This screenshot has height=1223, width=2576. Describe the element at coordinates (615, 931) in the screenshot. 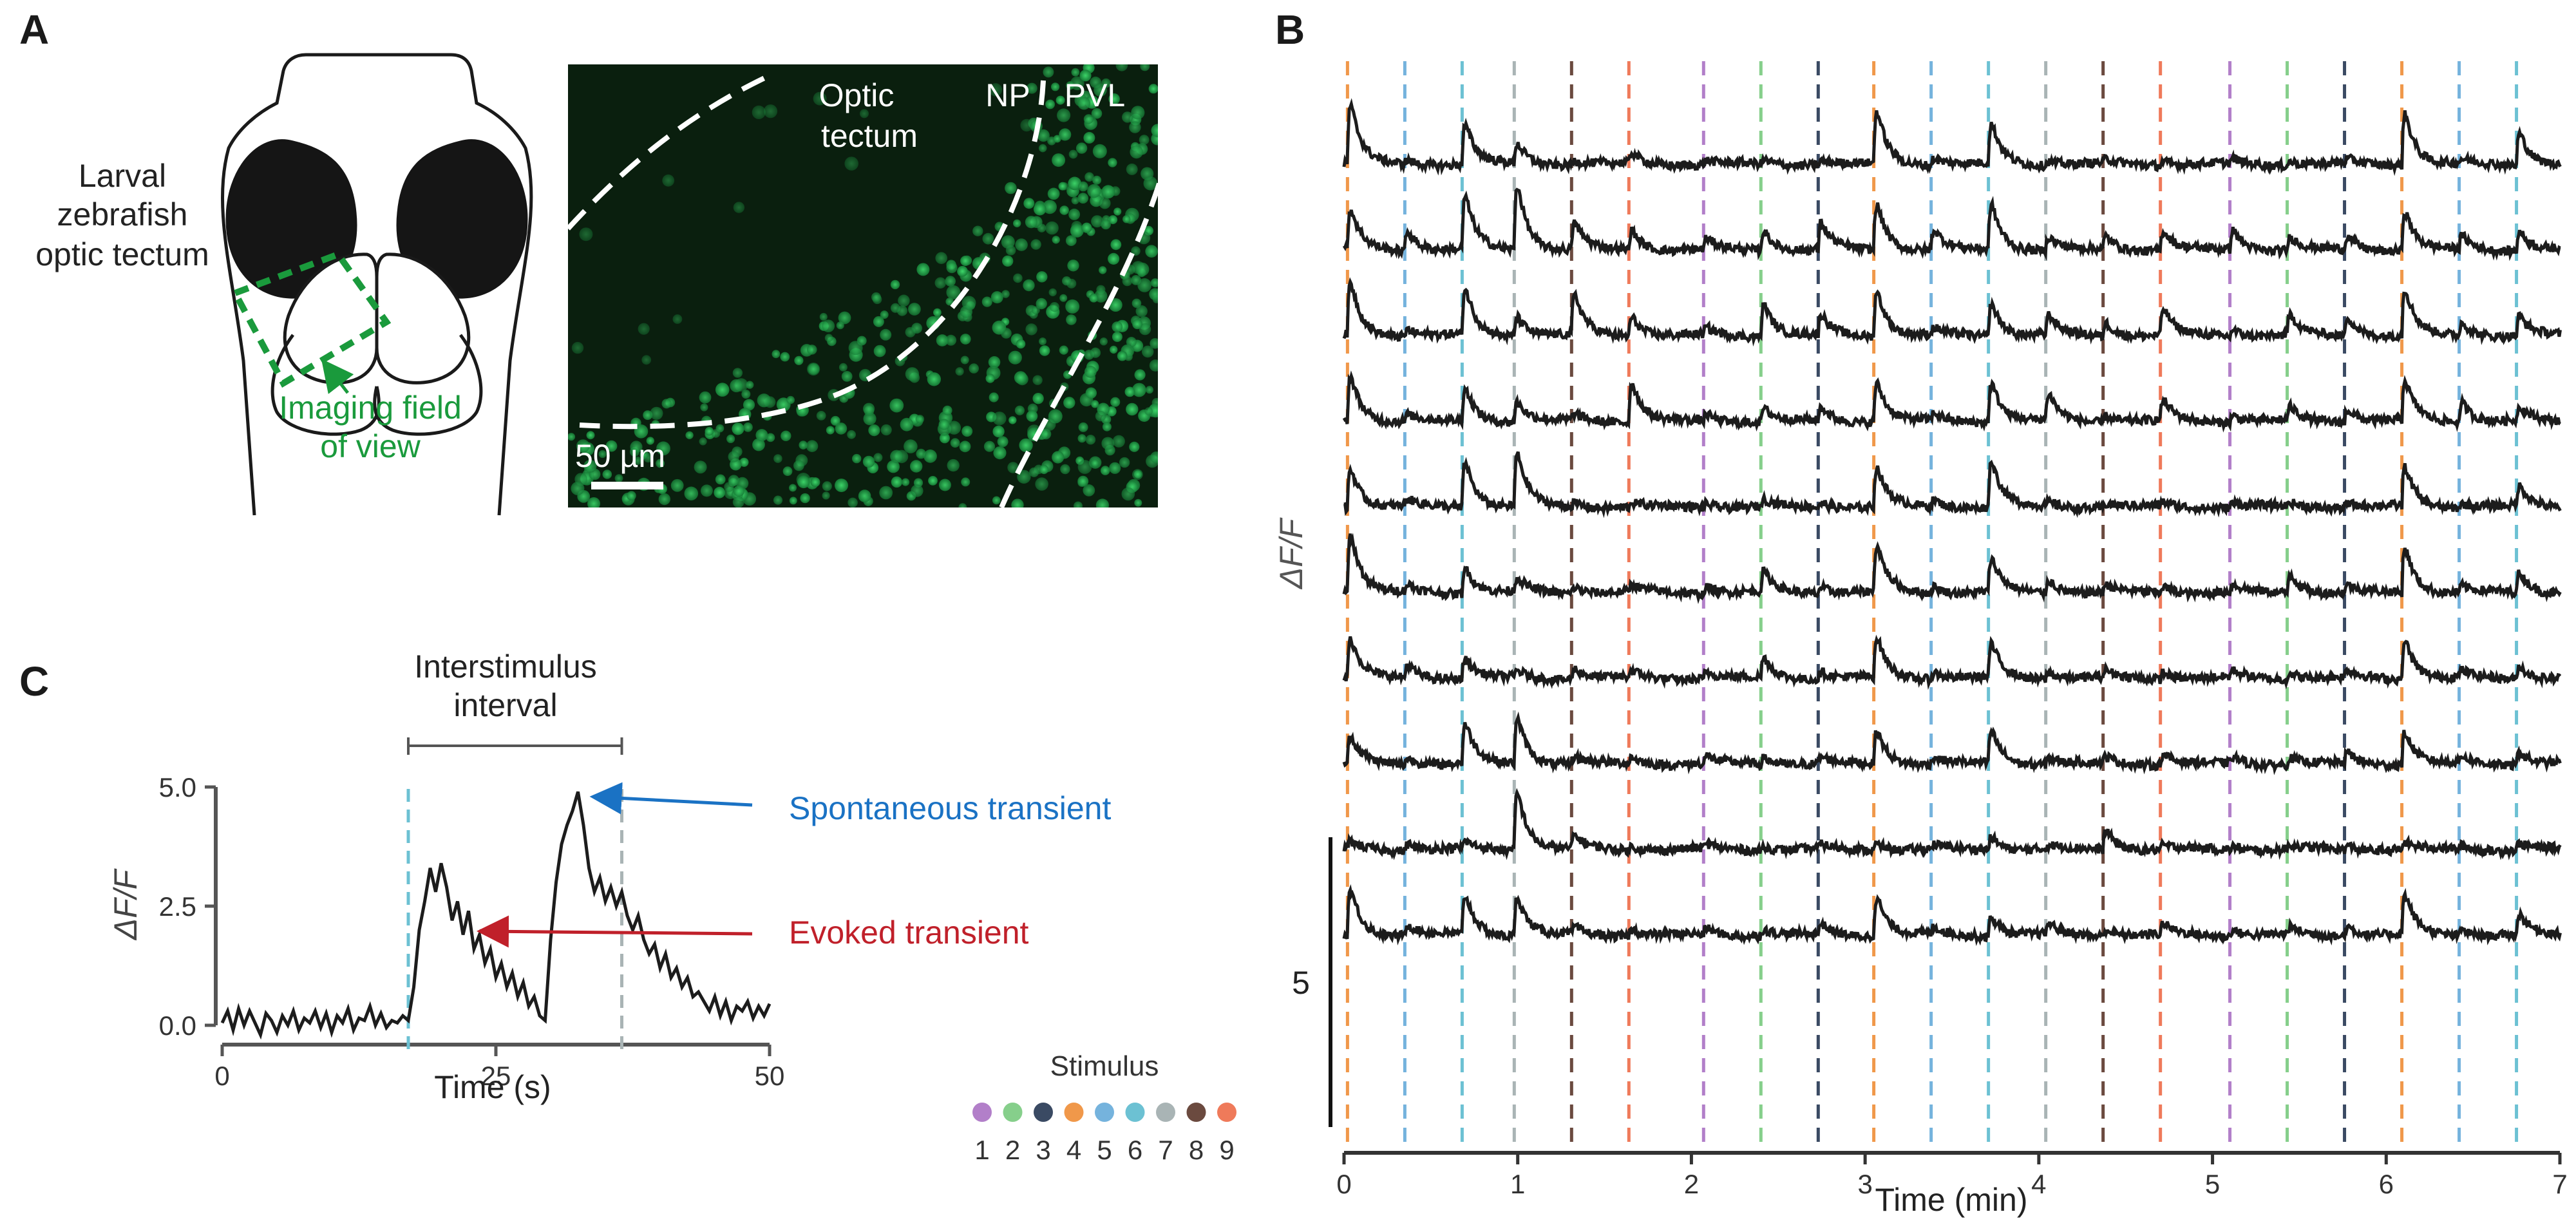

I see `evoked-arrow` at that location.